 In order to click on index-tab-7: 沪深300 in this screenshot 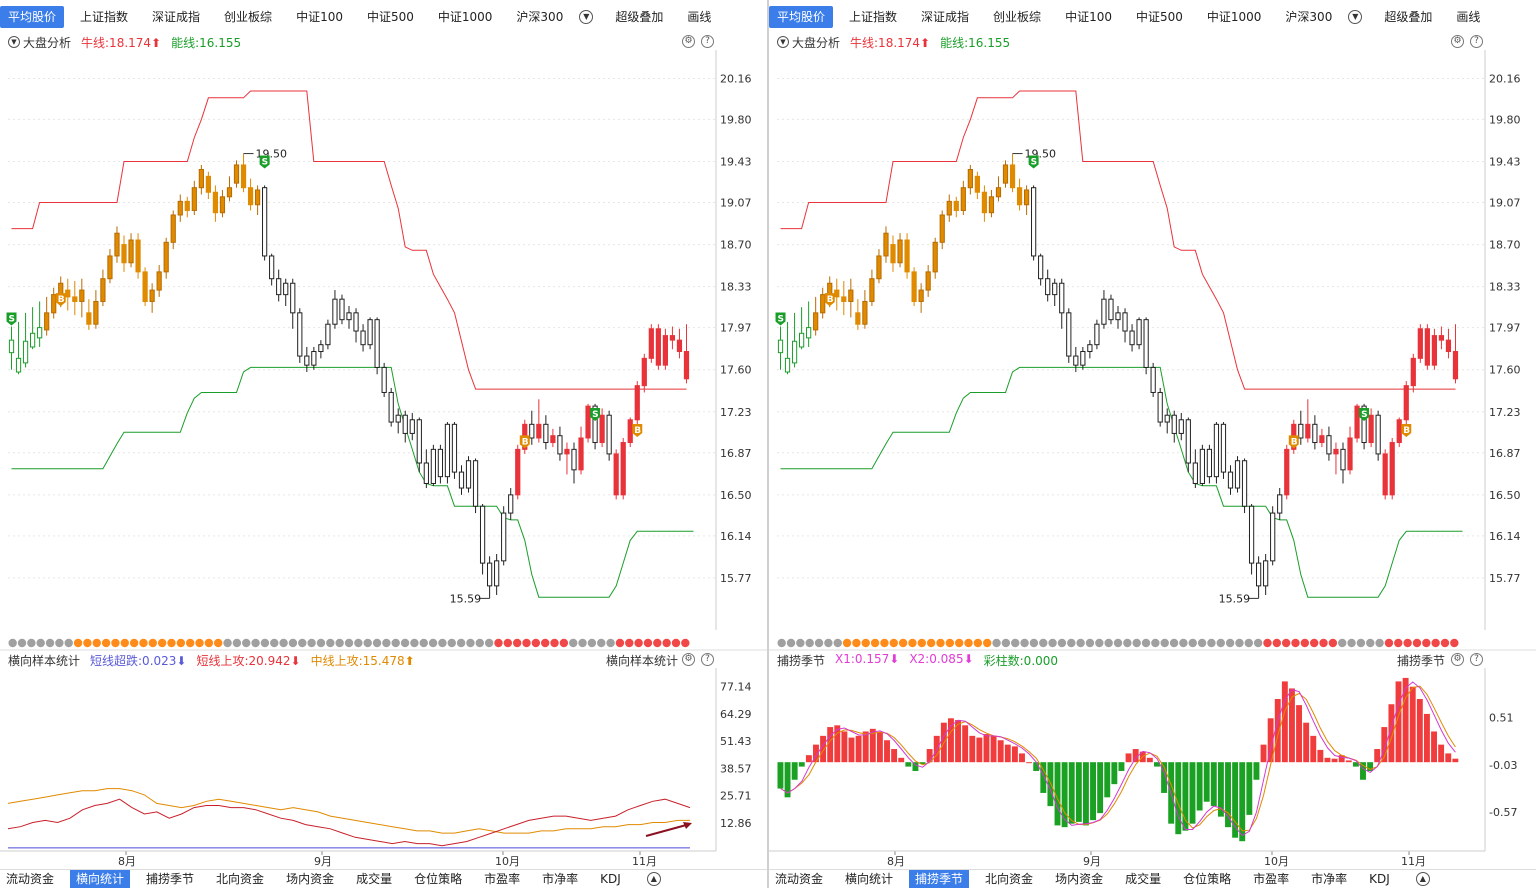, I will do `click(540, 17)`.